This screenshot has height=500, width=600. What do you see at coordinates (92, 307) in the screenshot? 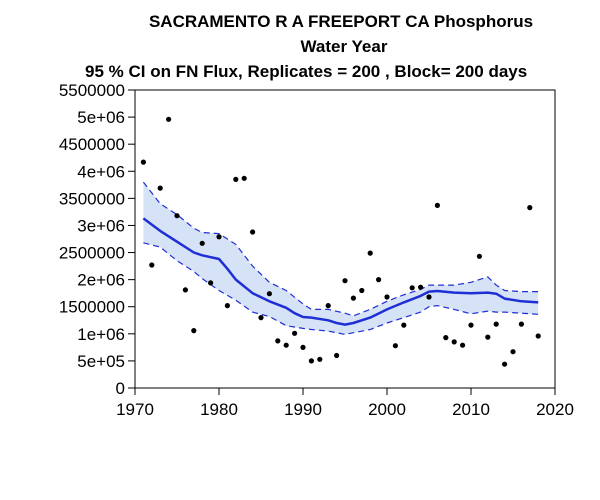
I see `y-tick-label: 1500000` at bounding box center [92, 307].